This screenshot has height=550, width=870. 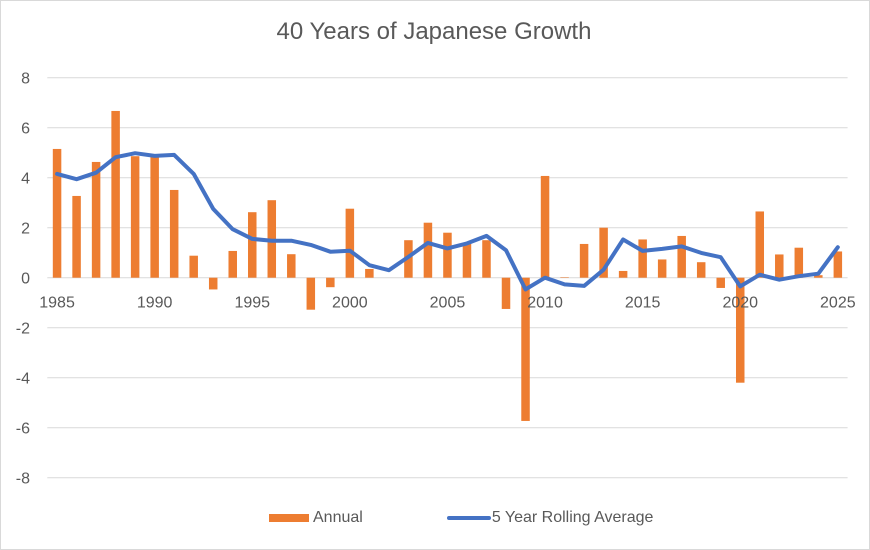 I want to click on bar-annual-2025, so click(x=838, y=264).